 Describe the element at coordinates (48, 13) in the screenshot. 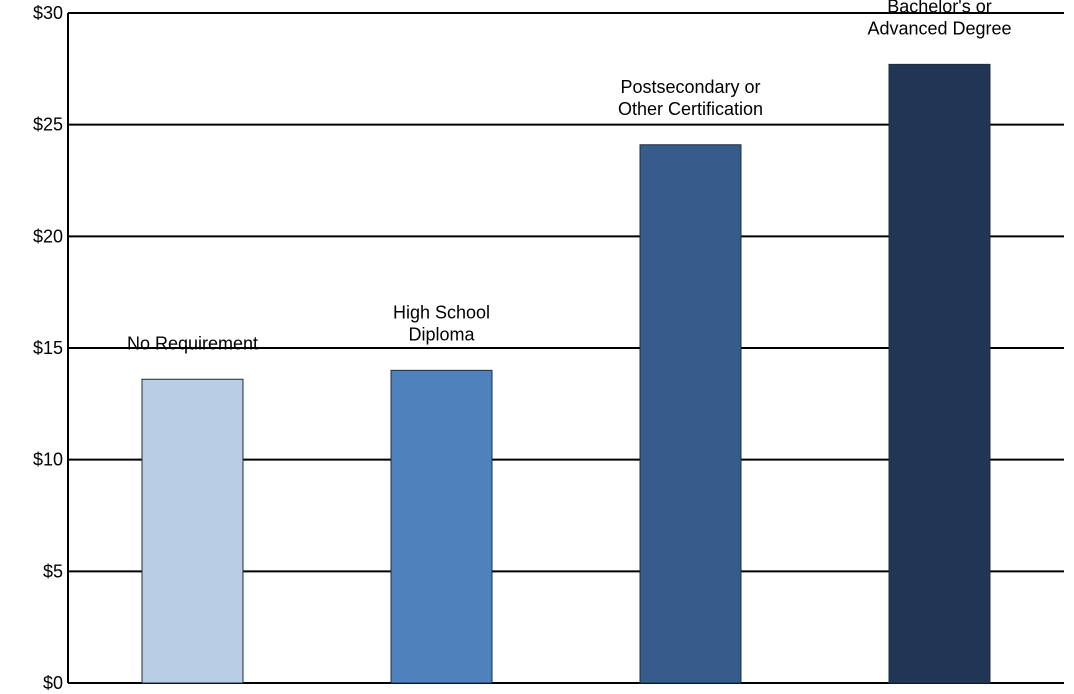

I see `y-tick-label: $30` at that location.